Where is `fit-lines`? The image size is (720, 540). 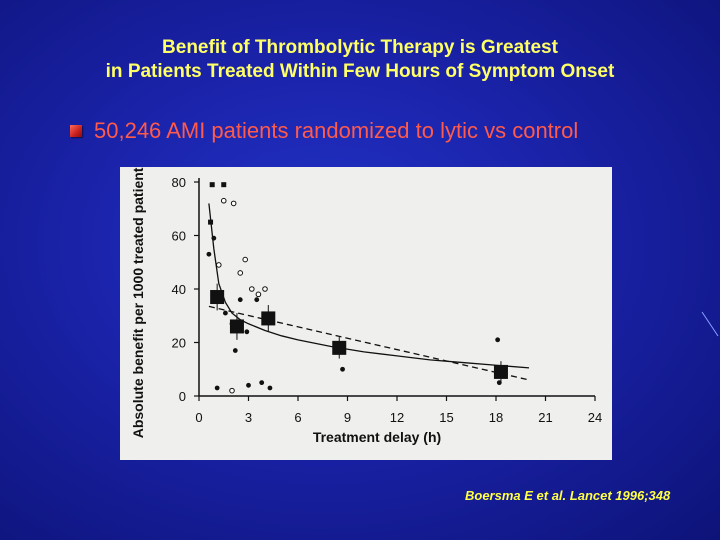 fit-lines is located at coordinates (369, 292).